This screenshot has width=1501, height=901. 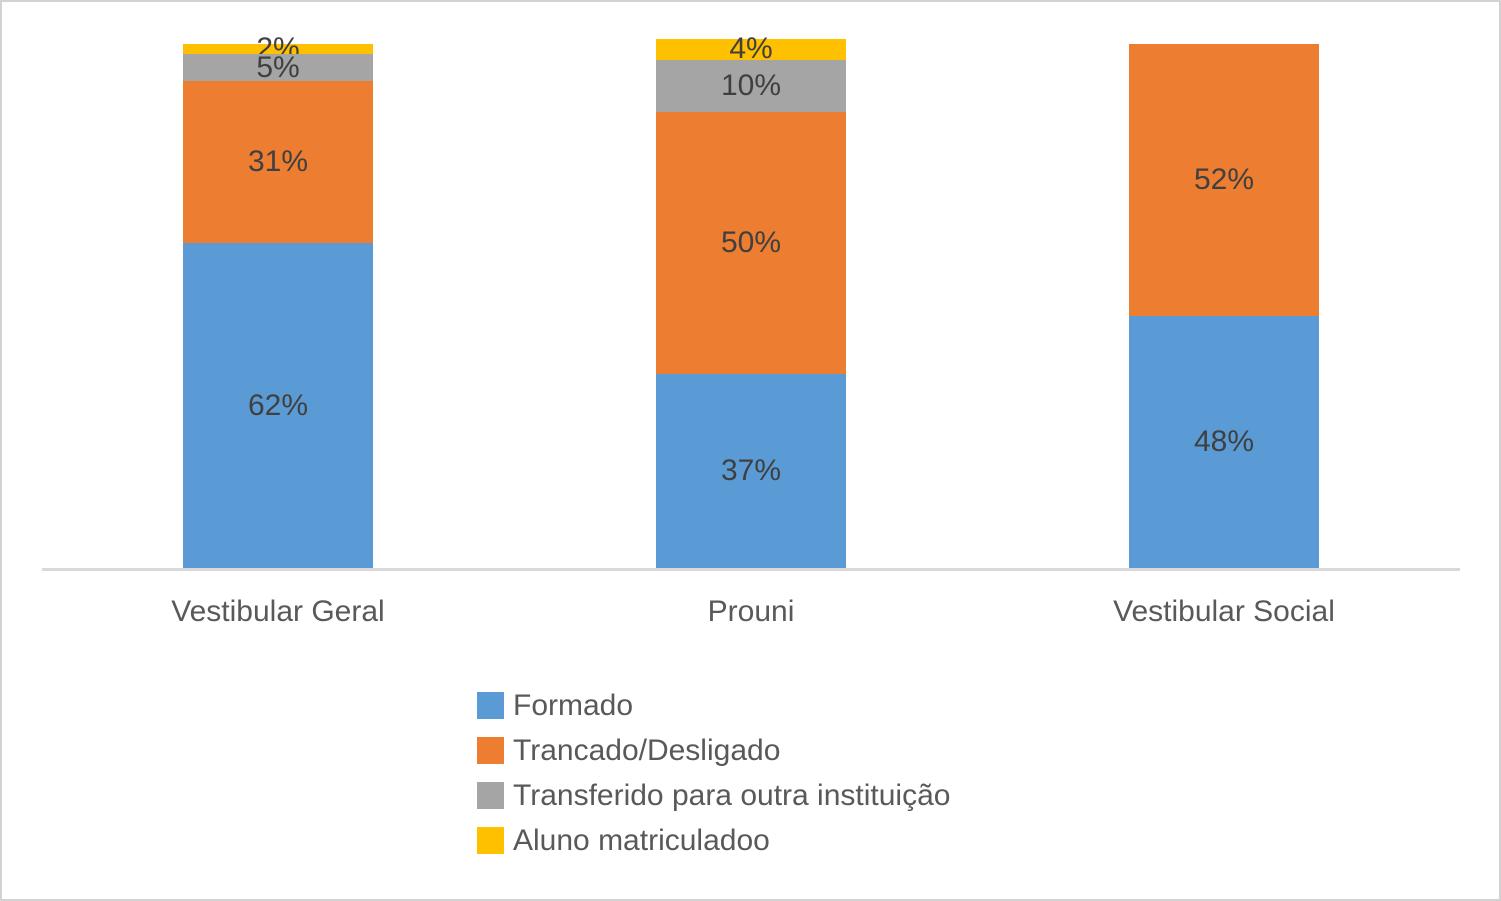 I want to click on bar-segment: 52%, so click(x=1224, y=180).